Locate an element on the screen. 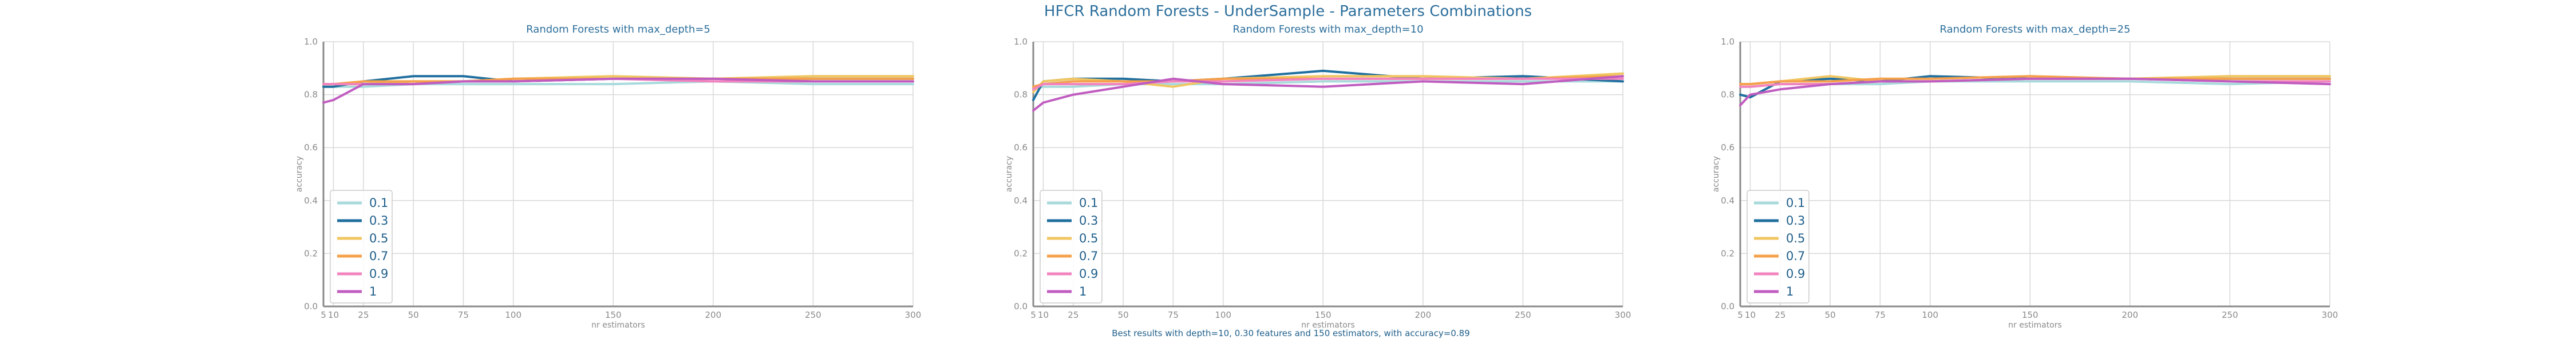 The height and width of the screenshot is (343, 2576). chart-title: Random Forests with max_depth=5 is located at coordinates (618, 29).